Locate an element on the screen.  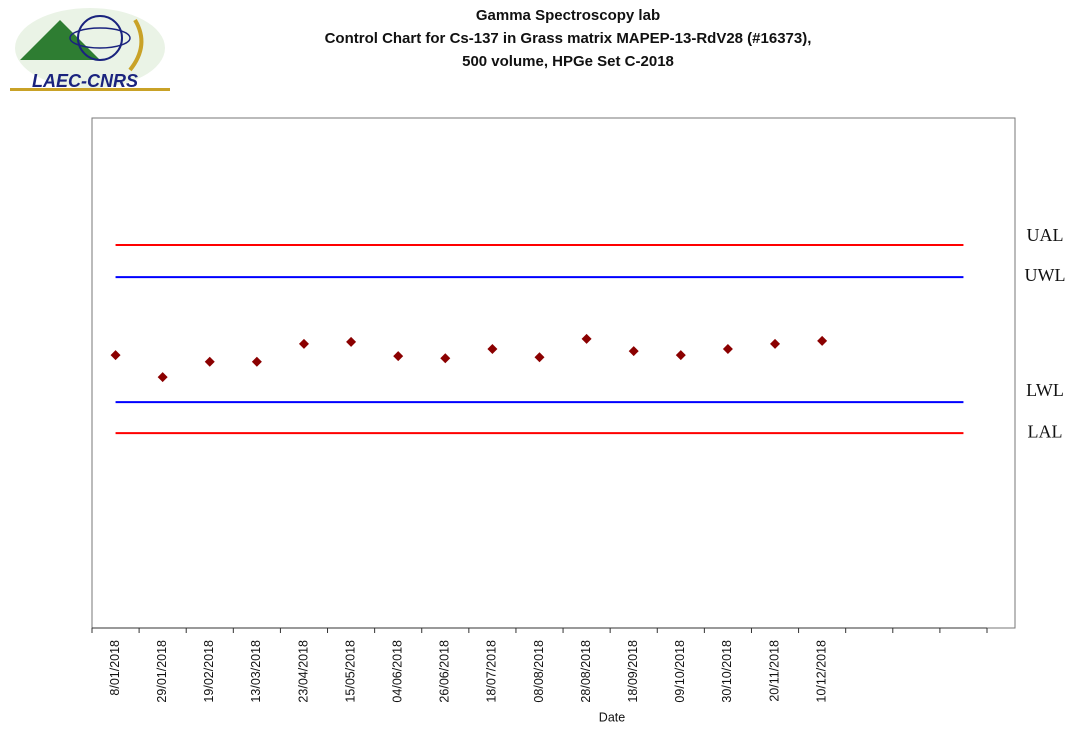
logo-bar is located at coordinates (90, 89).